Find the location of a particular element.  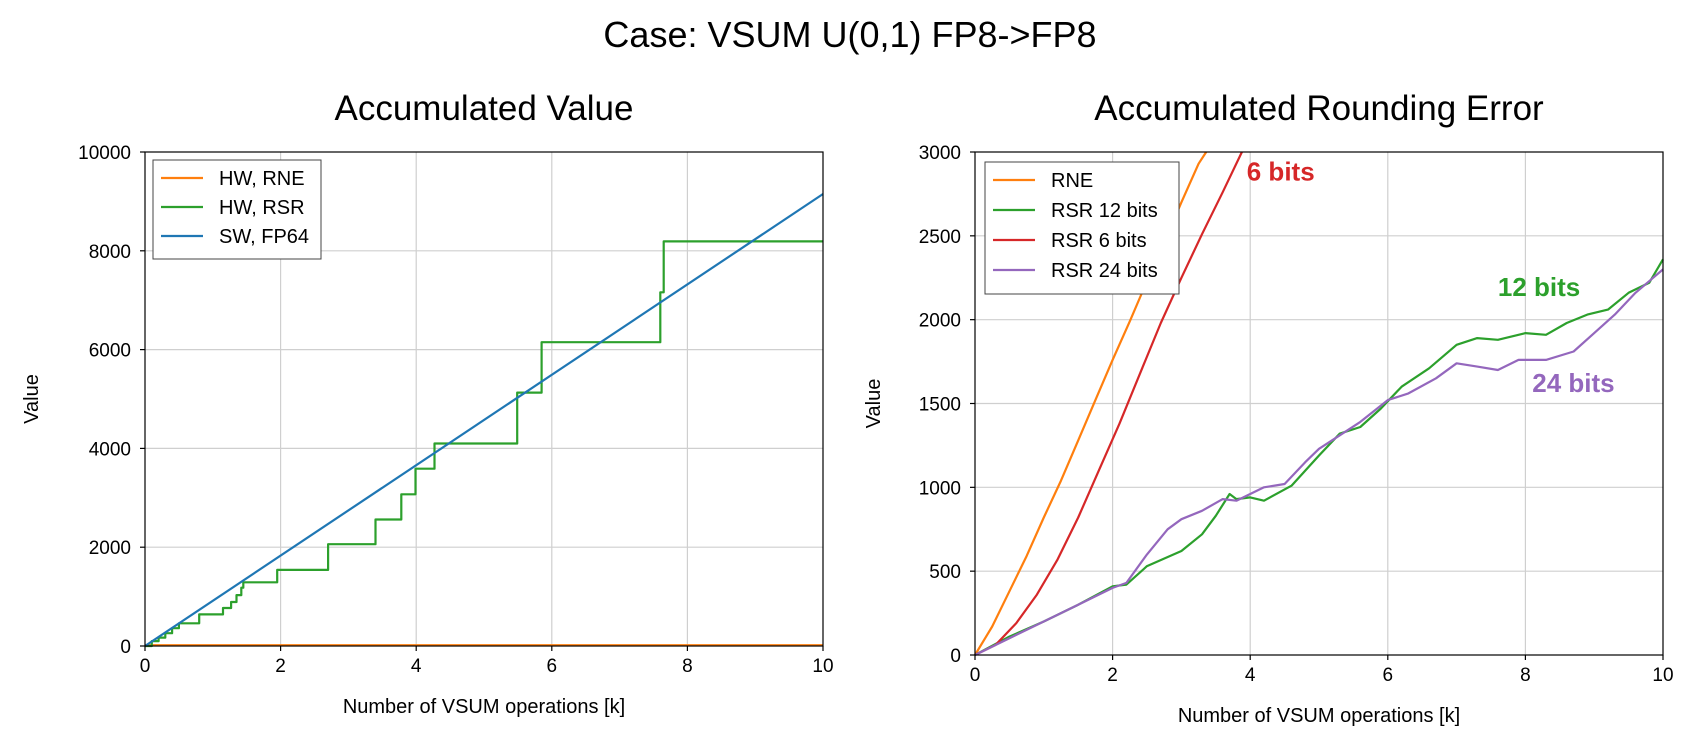

y-tick-label: 10000 is located at coordinates (104, 153).